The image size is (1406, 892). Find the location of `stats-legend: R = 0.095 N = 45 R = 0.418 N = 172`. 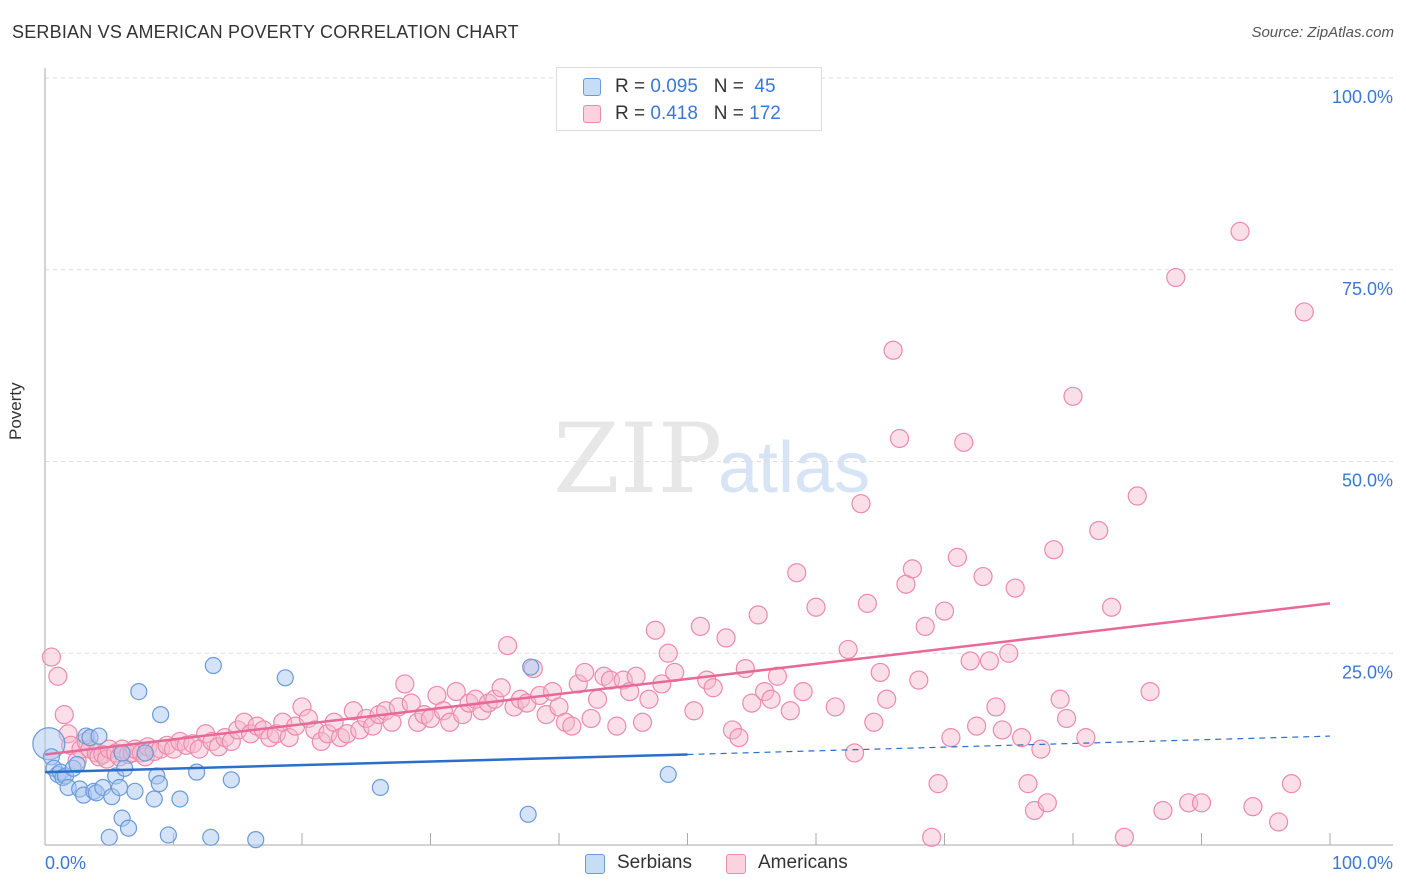

stats-legend: R = 0.095 N = 45 R = 0.418 N = 172 is located at coordinates (689, 99).